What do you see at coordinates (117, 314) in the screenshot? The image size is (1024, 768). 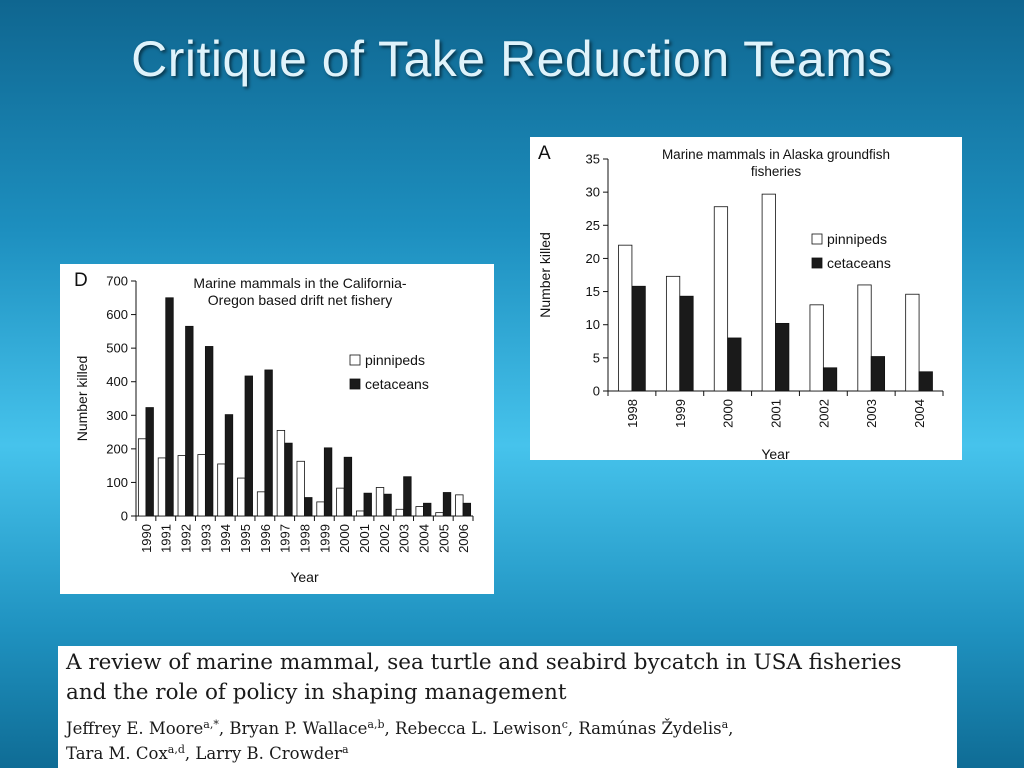 I see `y-tick-label: 600` at bounding box center [117, 314].